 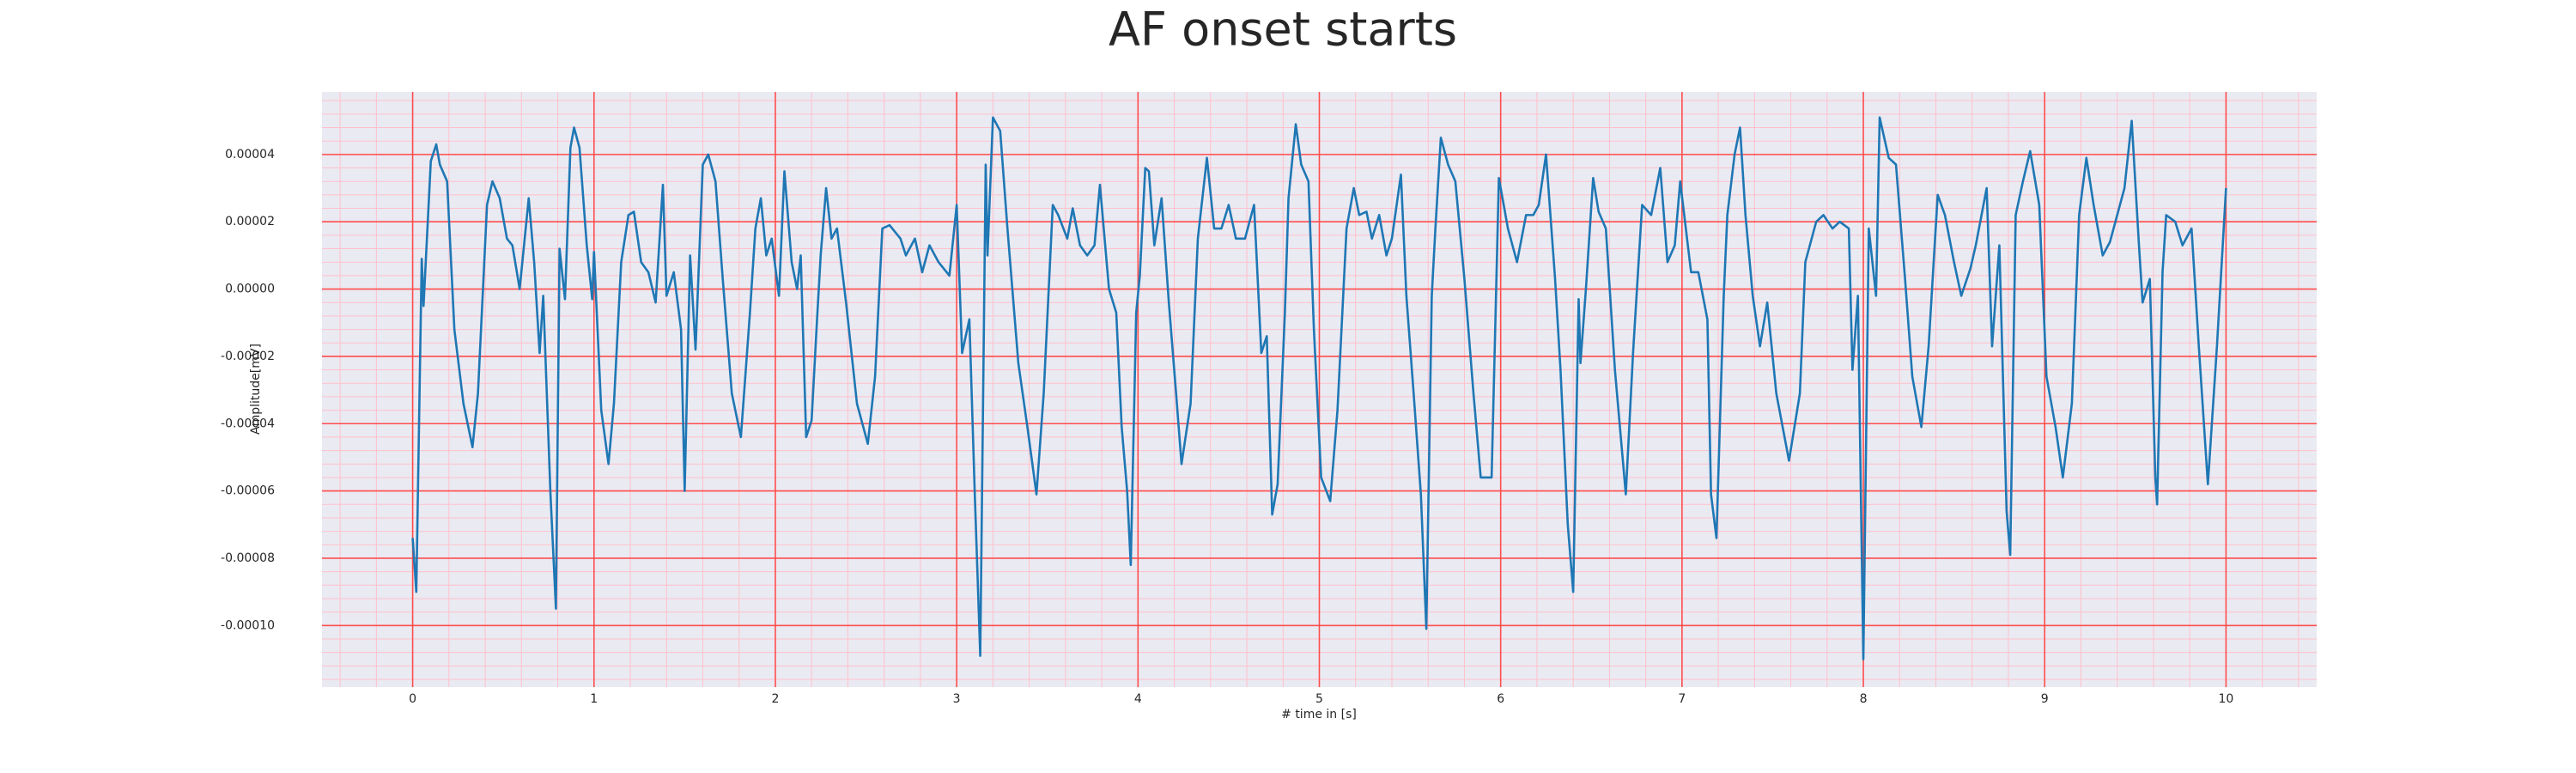 What do you see at coordinates (1319, 714) in the screenshot?
I see `x-axis-label: # time in [s]` at bounding box center [1319, 714].